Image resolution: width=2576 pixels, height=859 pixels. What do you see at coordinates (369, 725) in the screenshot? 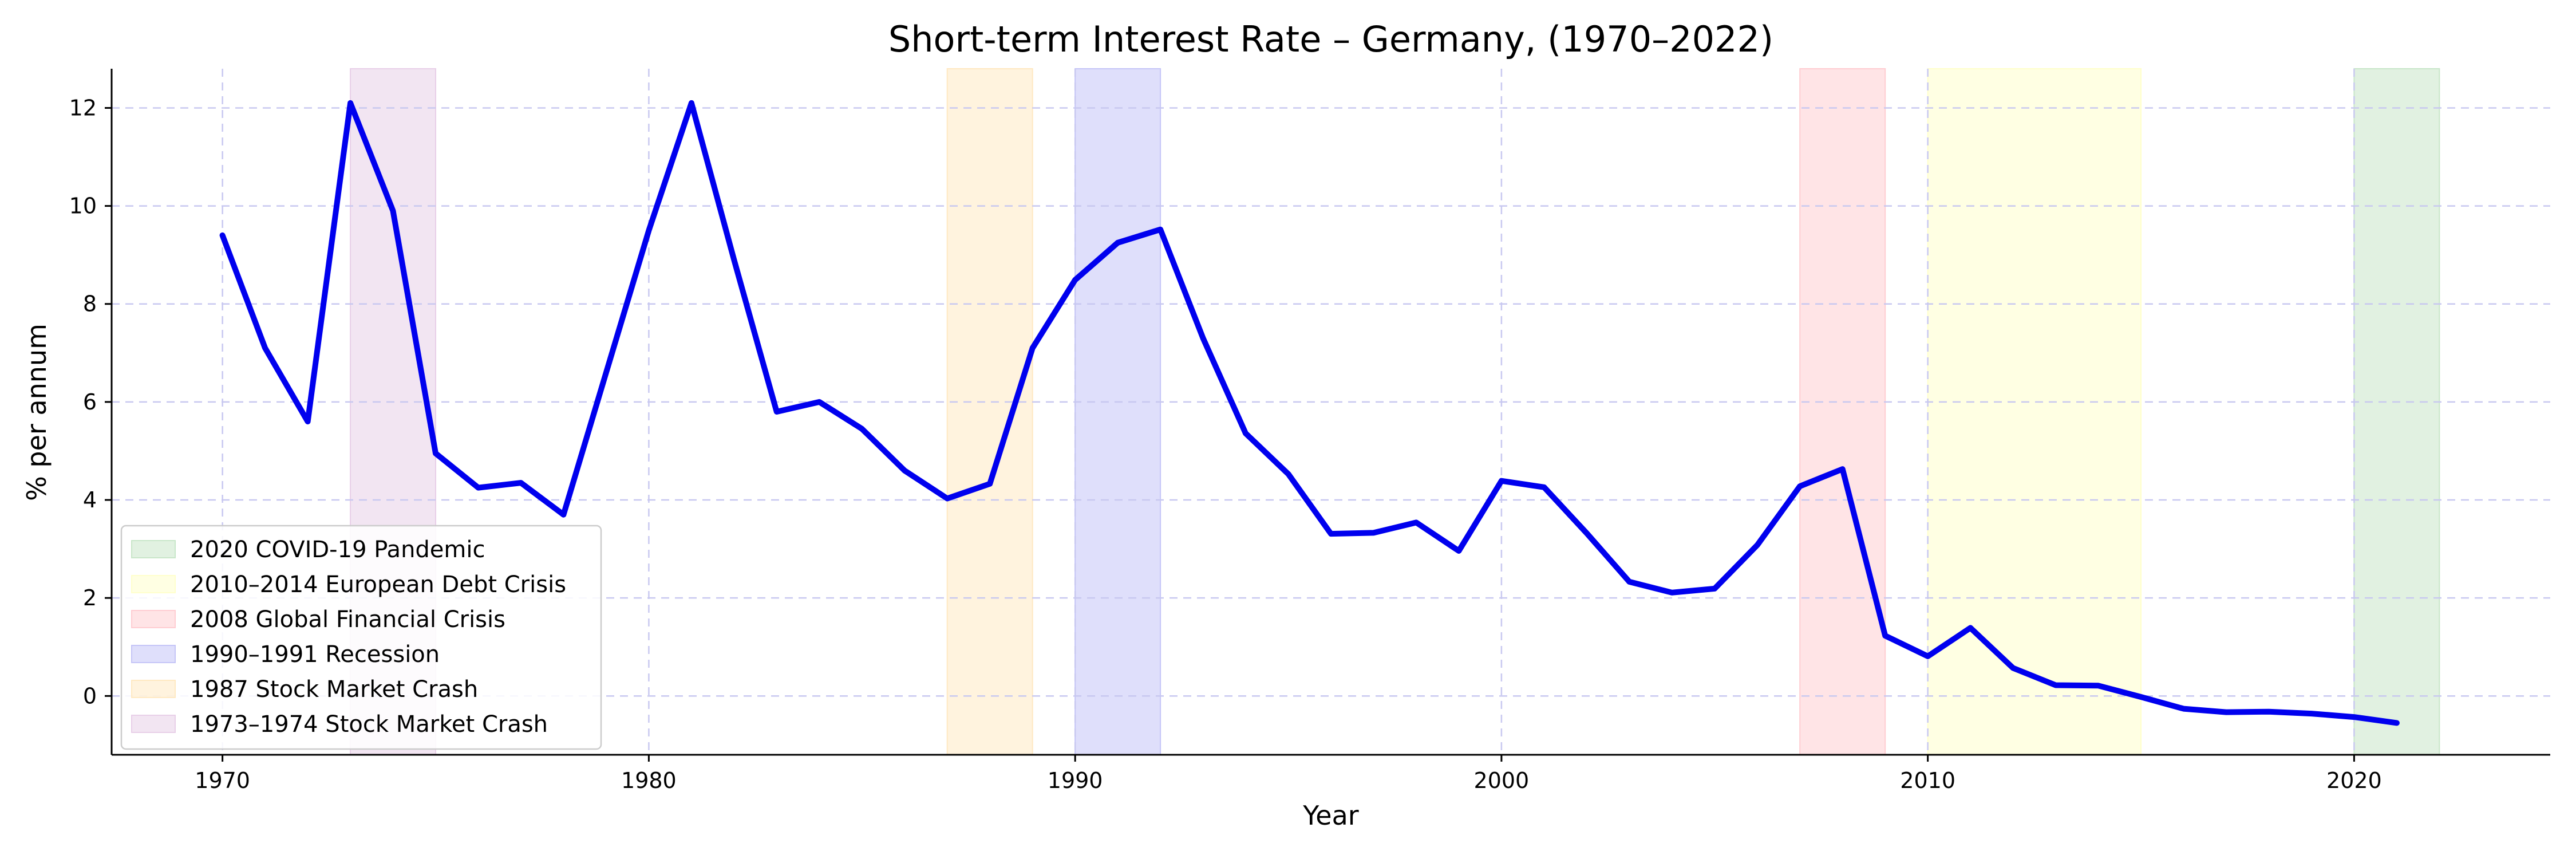
I see `legend-label: 1973–1974 Stock Market Crash` at bounding box center [369, 725].